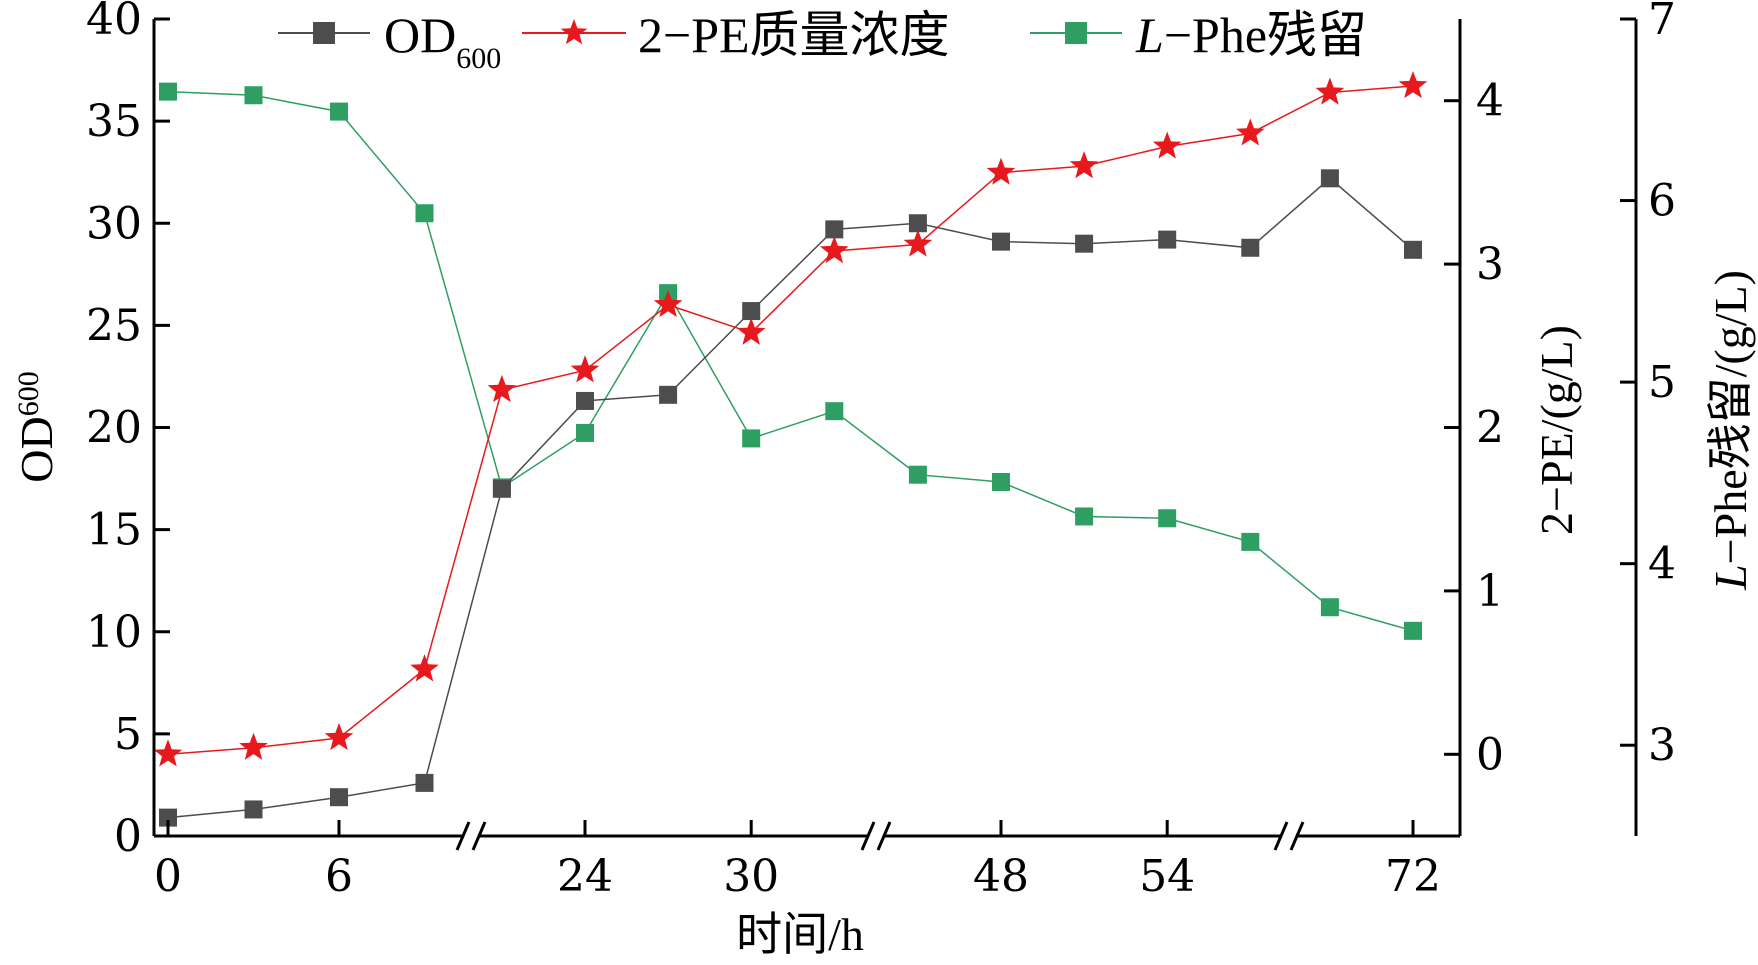 Image resolution: width=1758 pixels, height=965 pixels. What do you see at coordinates (28, 393) in the screenshot?
I see `left-axis-title-sub: 600` at bounding box center [28, 393].